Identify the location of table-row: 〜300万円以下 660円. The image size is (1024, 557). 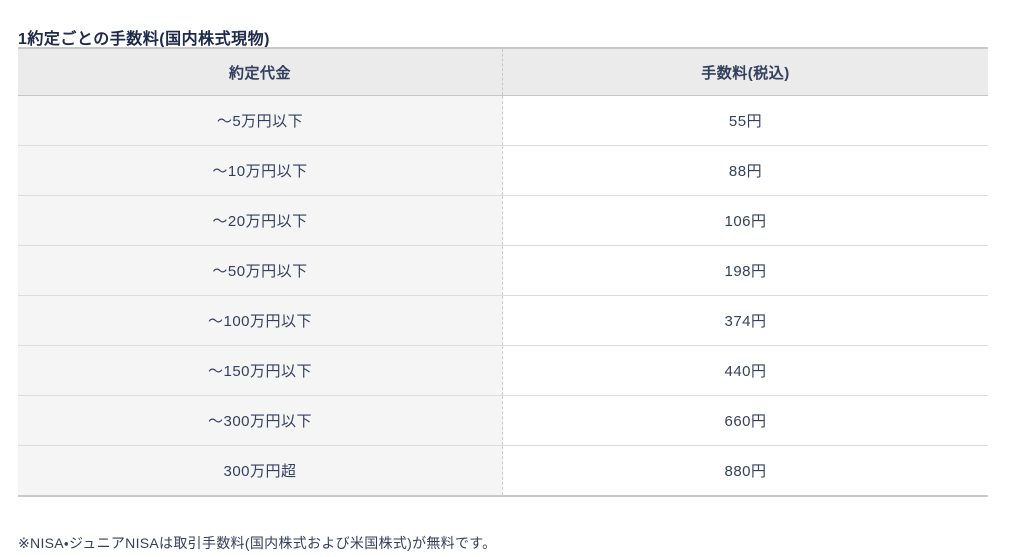
(503, 420).